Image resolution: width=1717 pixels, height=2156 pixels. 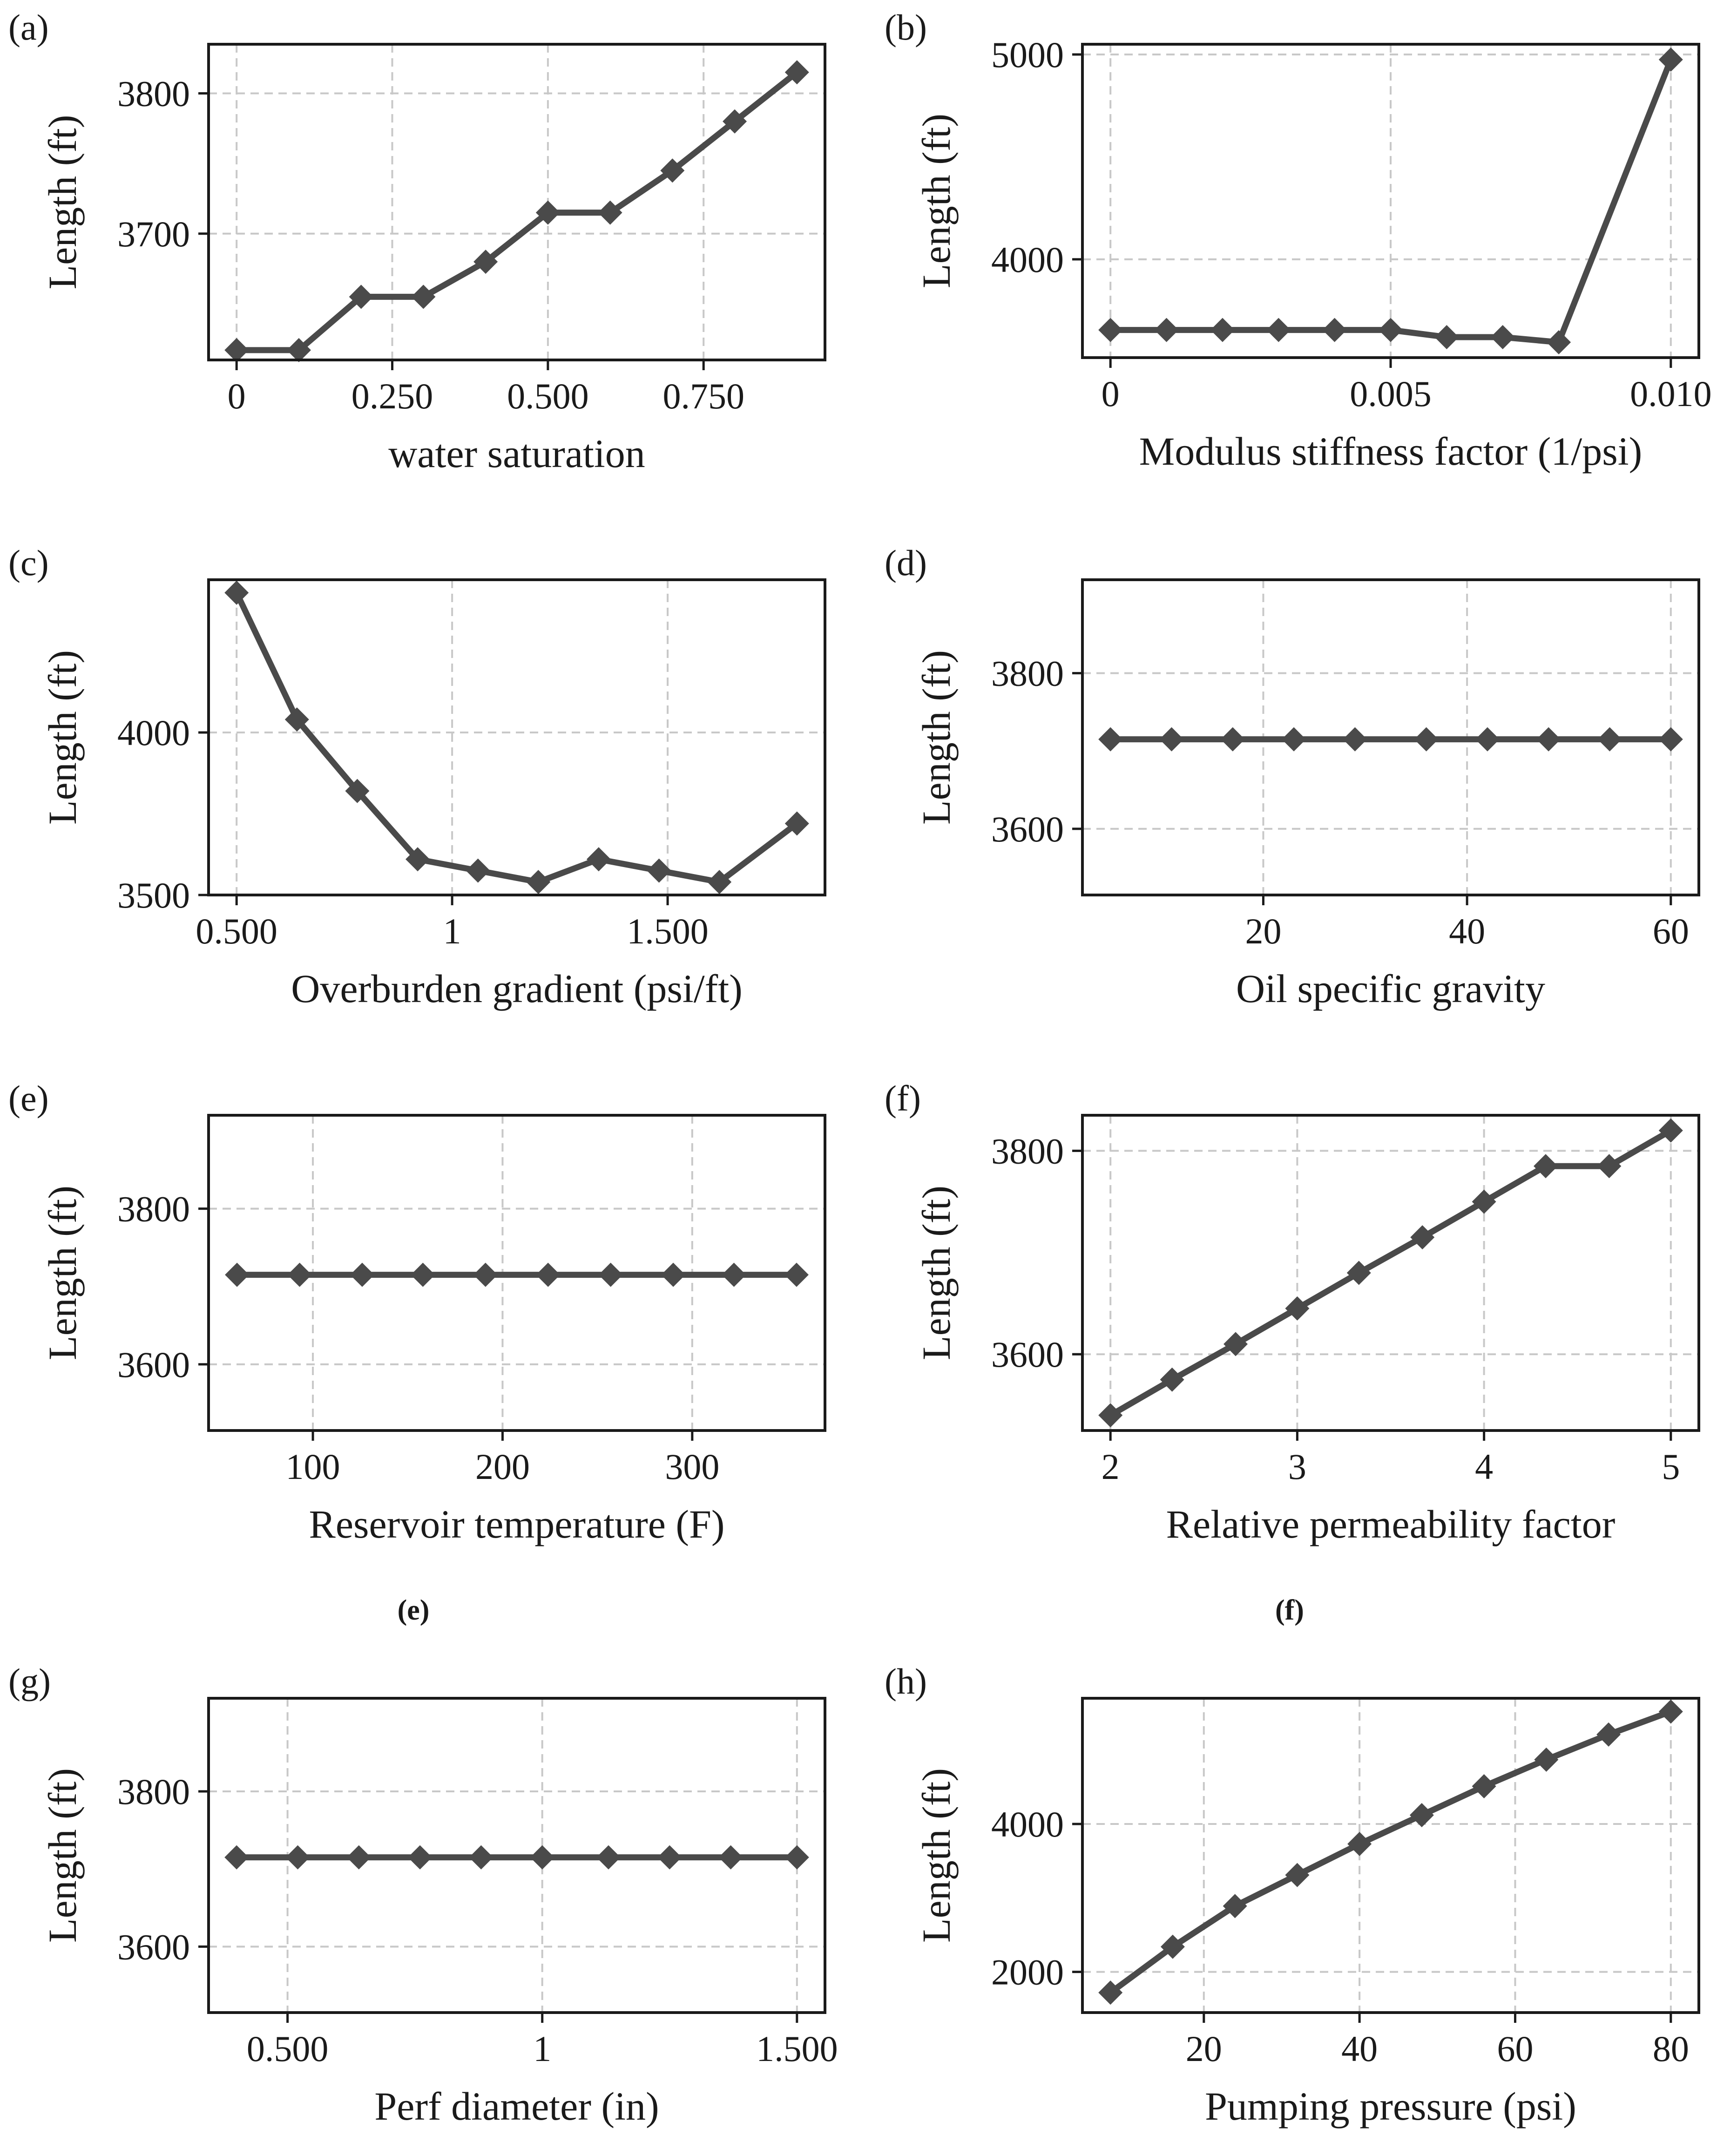 What do you see at coordinates (1391, 393) in the screenshot?
I see `x-tick-label: 0.005` at bounding box center [1391, 393].